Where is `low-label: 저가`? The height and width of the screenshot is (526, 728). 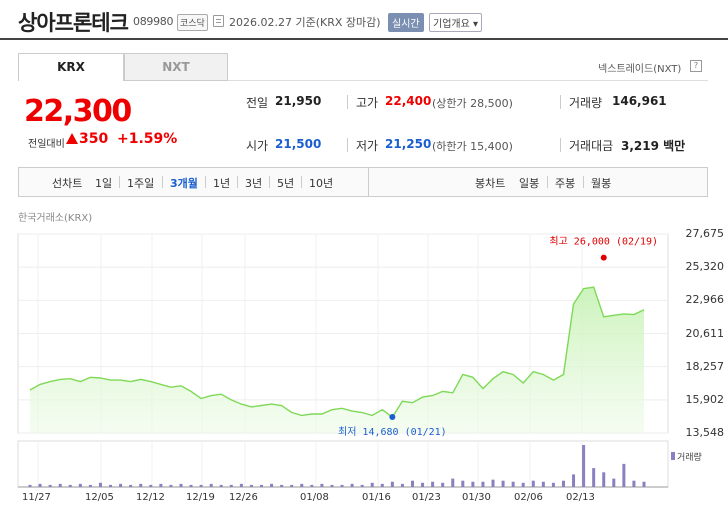
low-label: 저가 is located at coordinates (367, 146).